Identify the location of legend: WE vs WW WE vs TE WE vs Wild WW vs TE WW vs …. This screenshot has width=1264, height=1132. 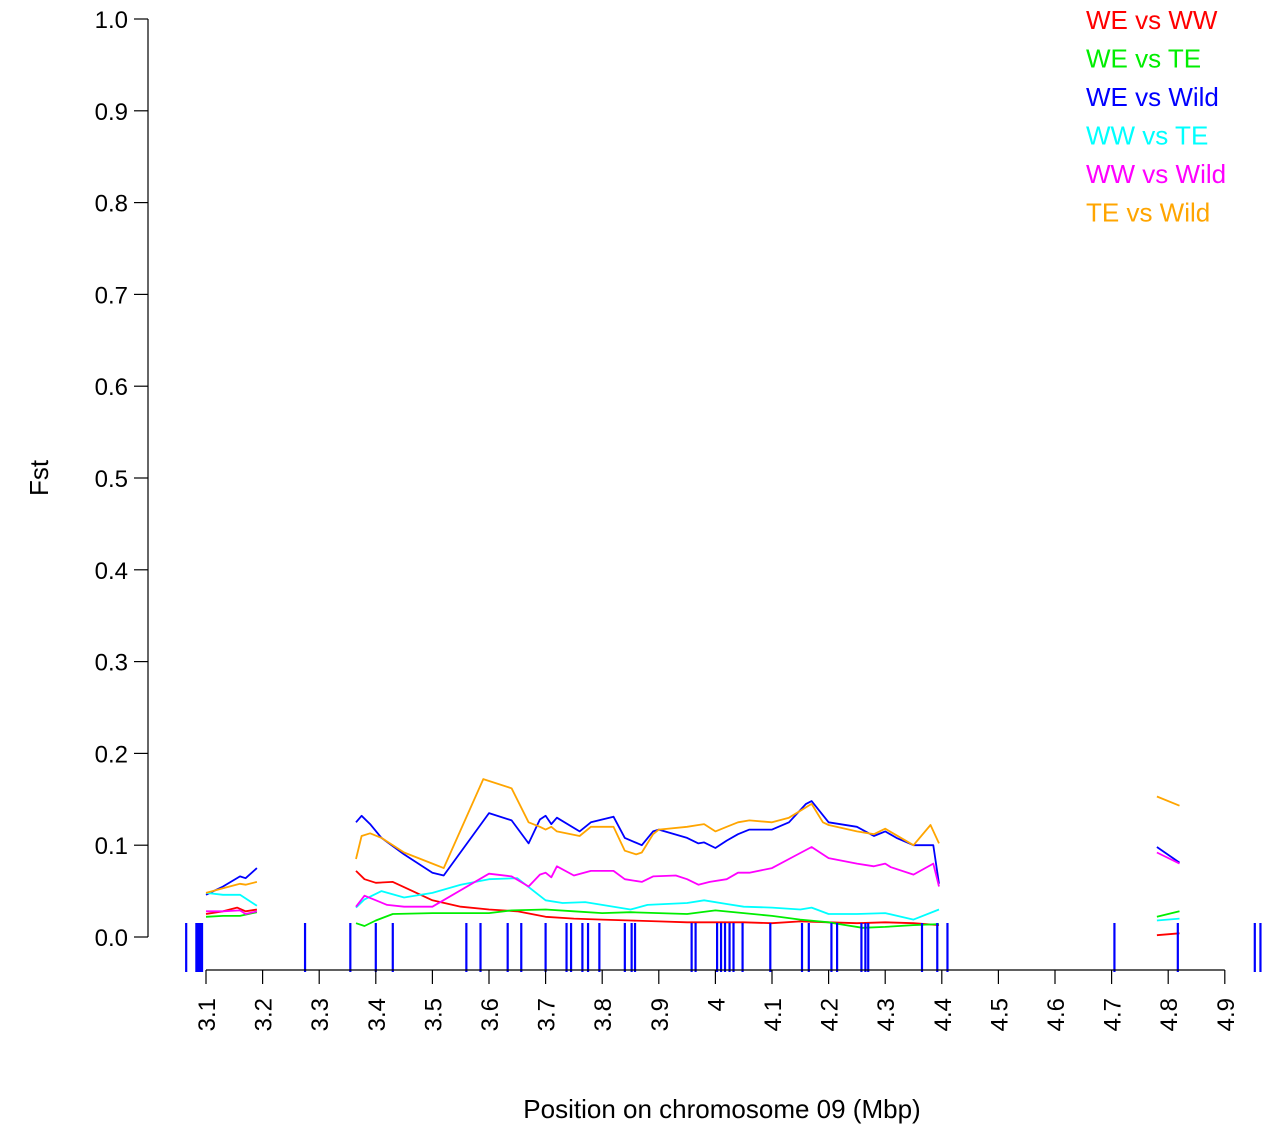
(1156, 116).